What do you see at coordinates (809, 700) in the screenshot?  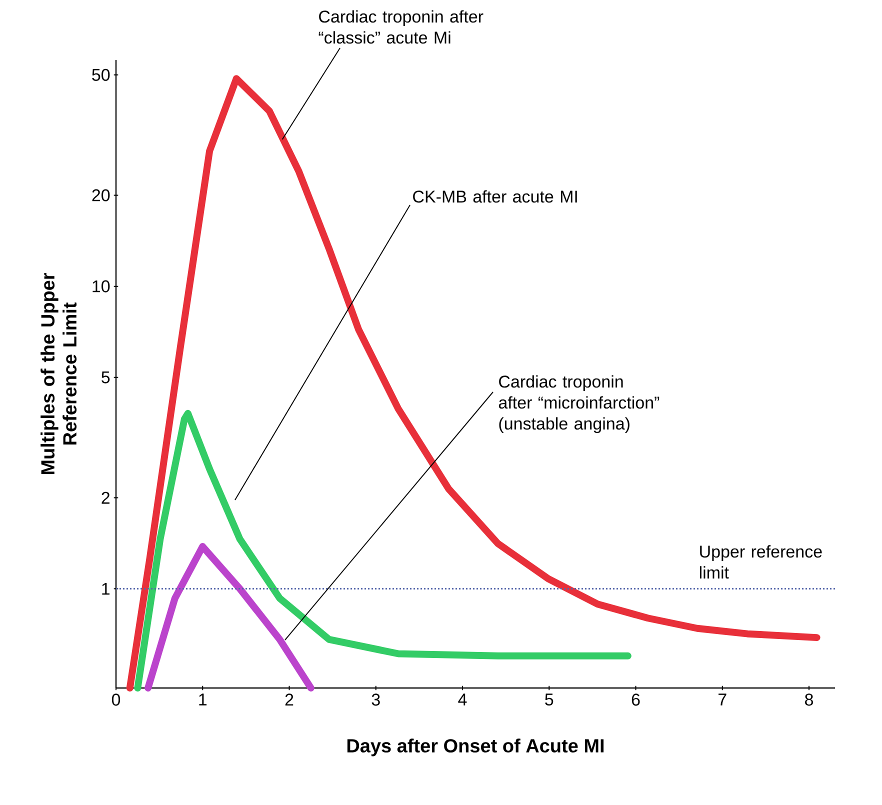 I see `x-tick-label: 8` at bounding box center [809, 700].